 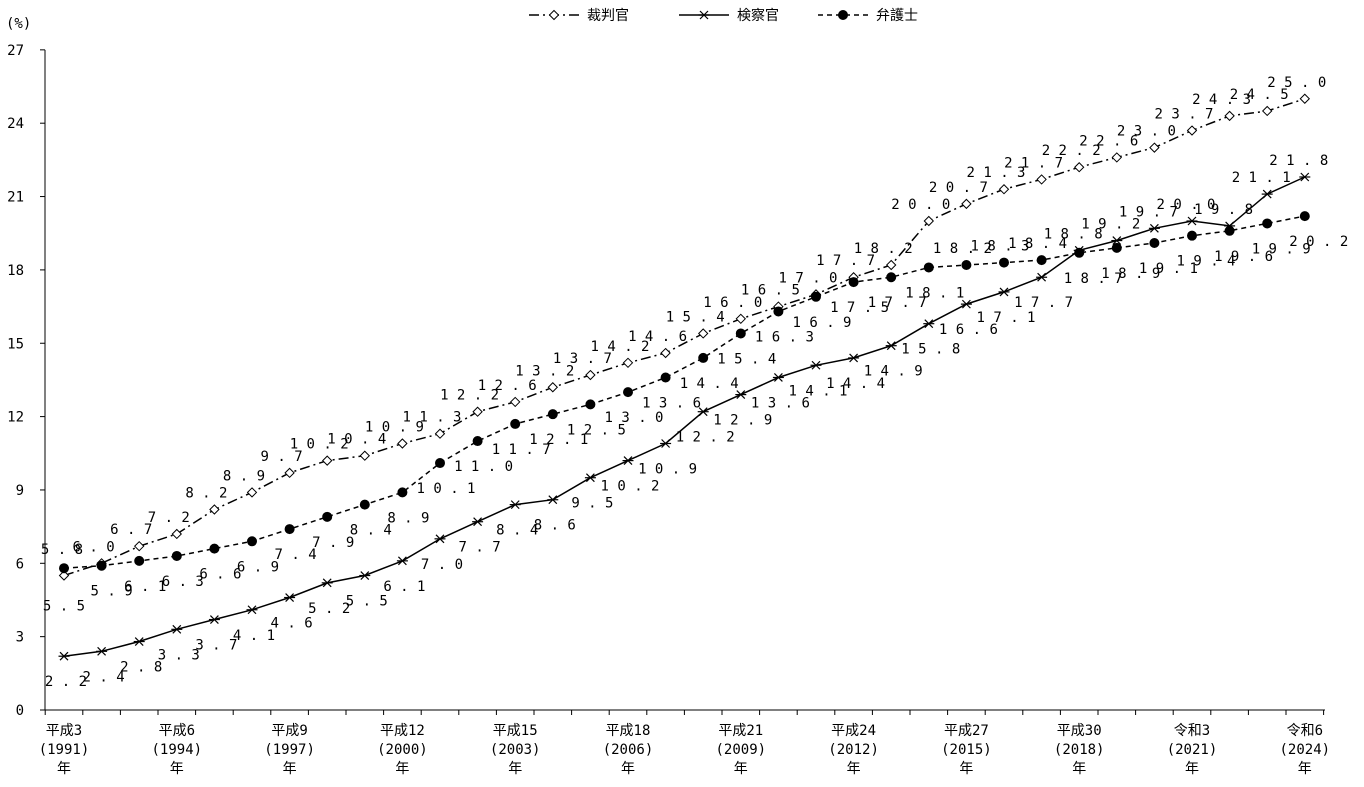 What do you see at coordinates (1223, 210) in the screenshot?
I see `series-1-value-label: 1 9 . 8` at bounding box center [1223, 210].